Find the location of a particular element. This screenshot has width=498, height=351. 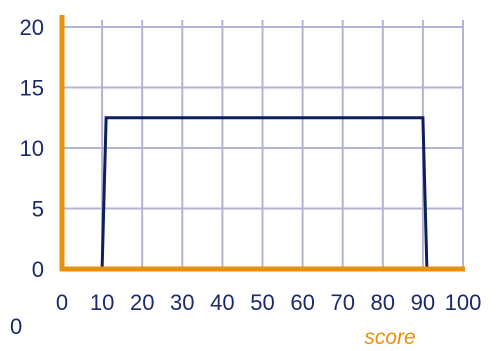

y-tick-label: 20 is located at coordinates (32, 27).